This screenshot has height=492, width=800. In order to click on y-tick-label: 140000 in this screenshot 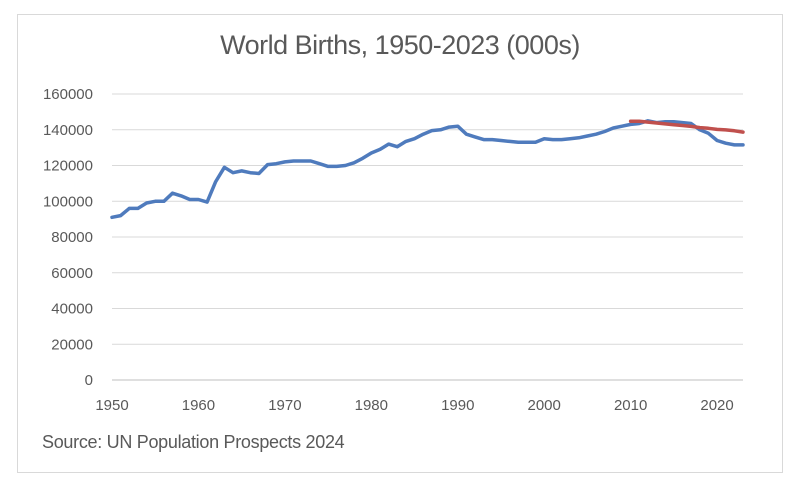, I will do `click(68, 130)`.